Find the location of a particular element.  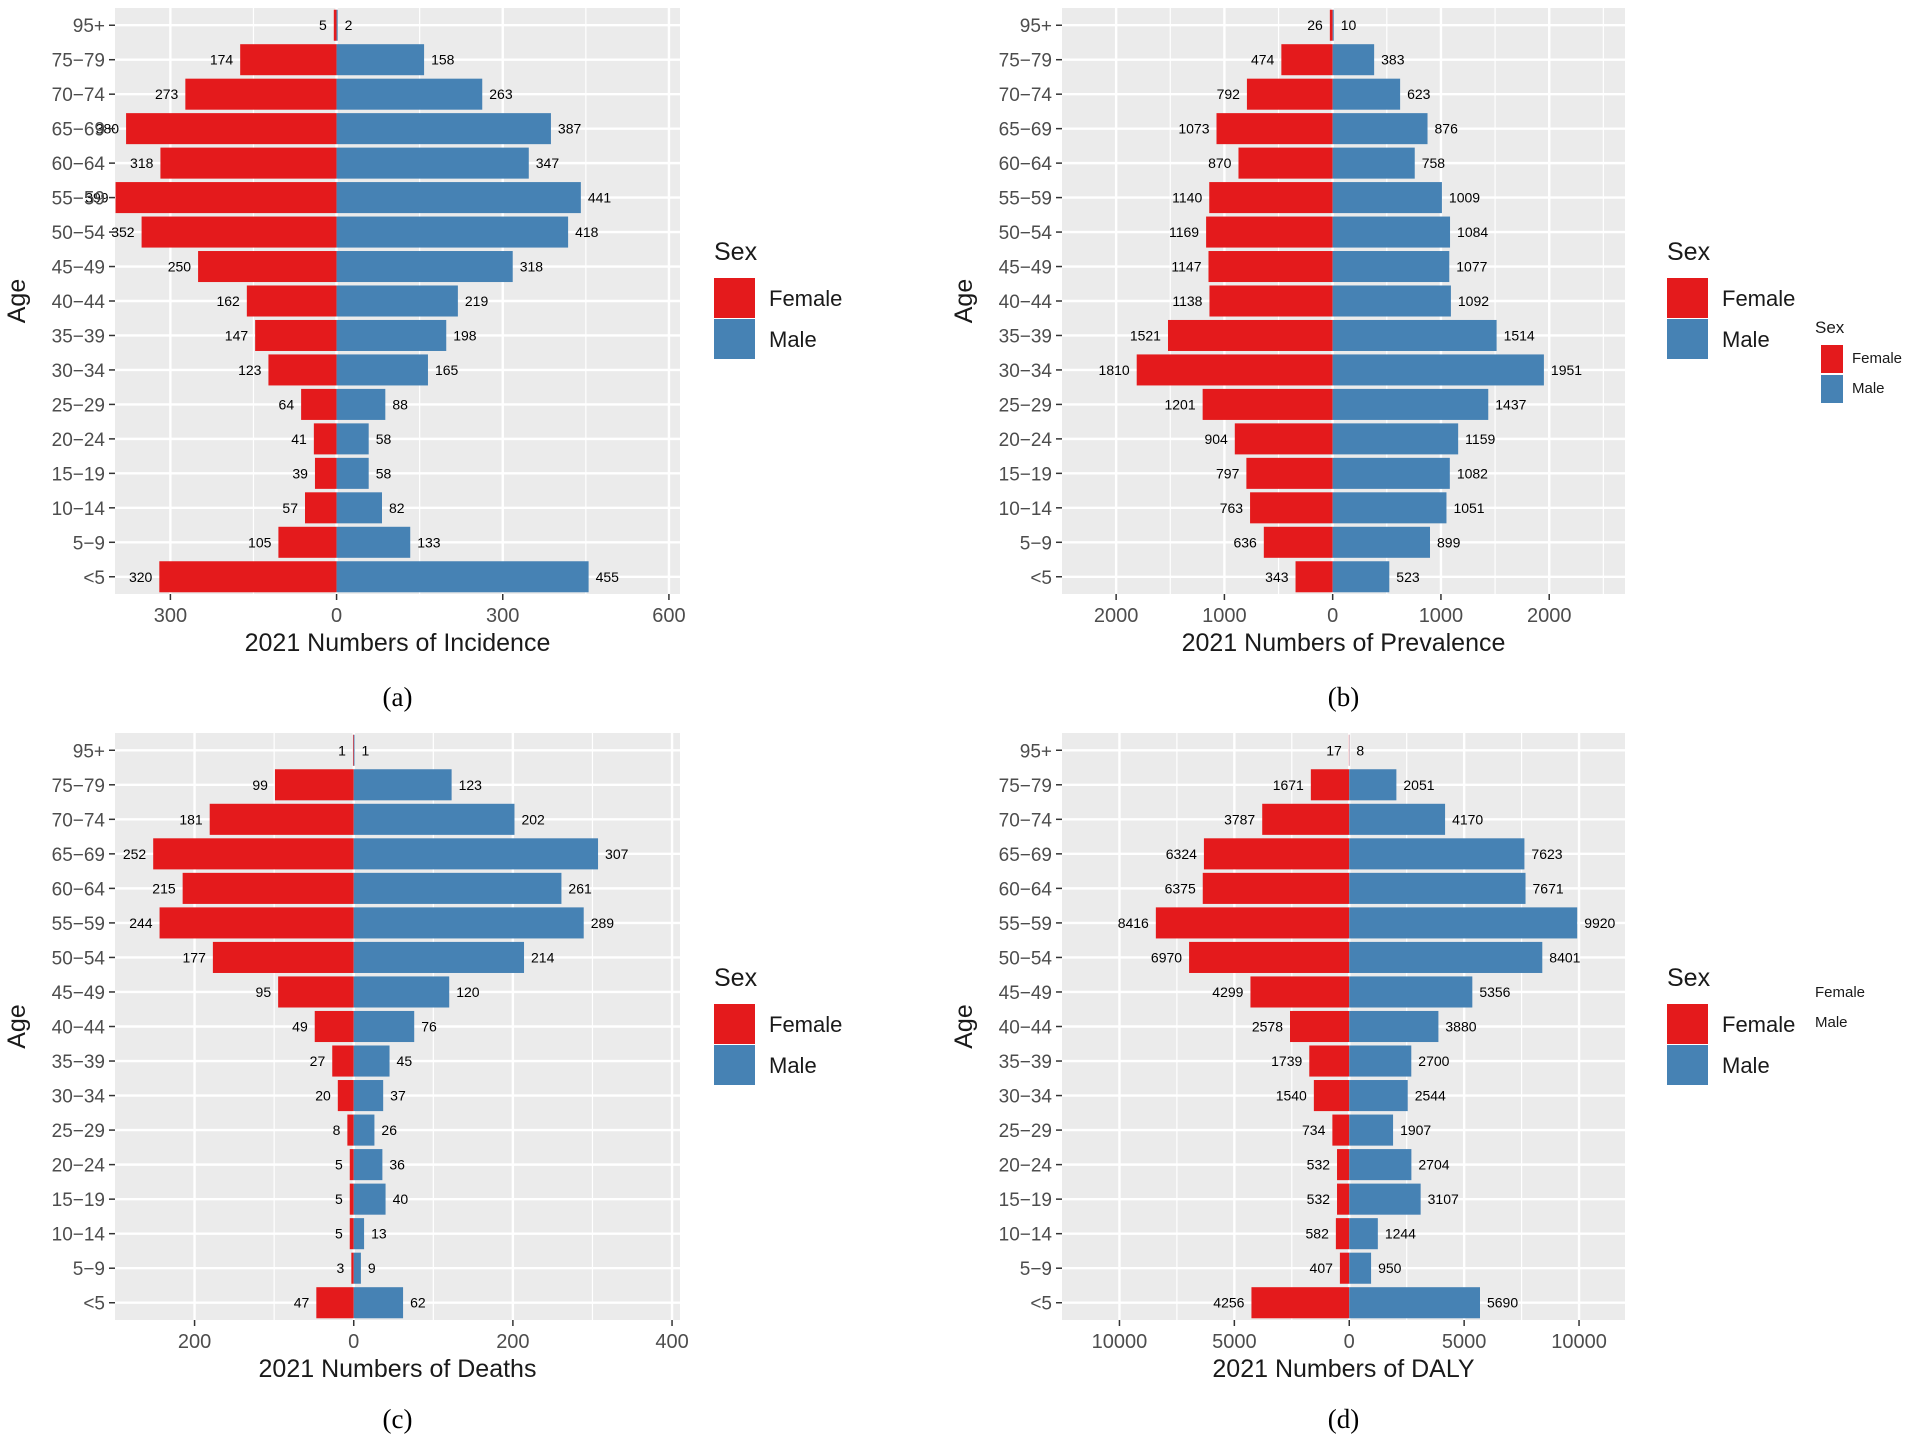

data-label-female: 904 is located at coordinates (1216, 439).